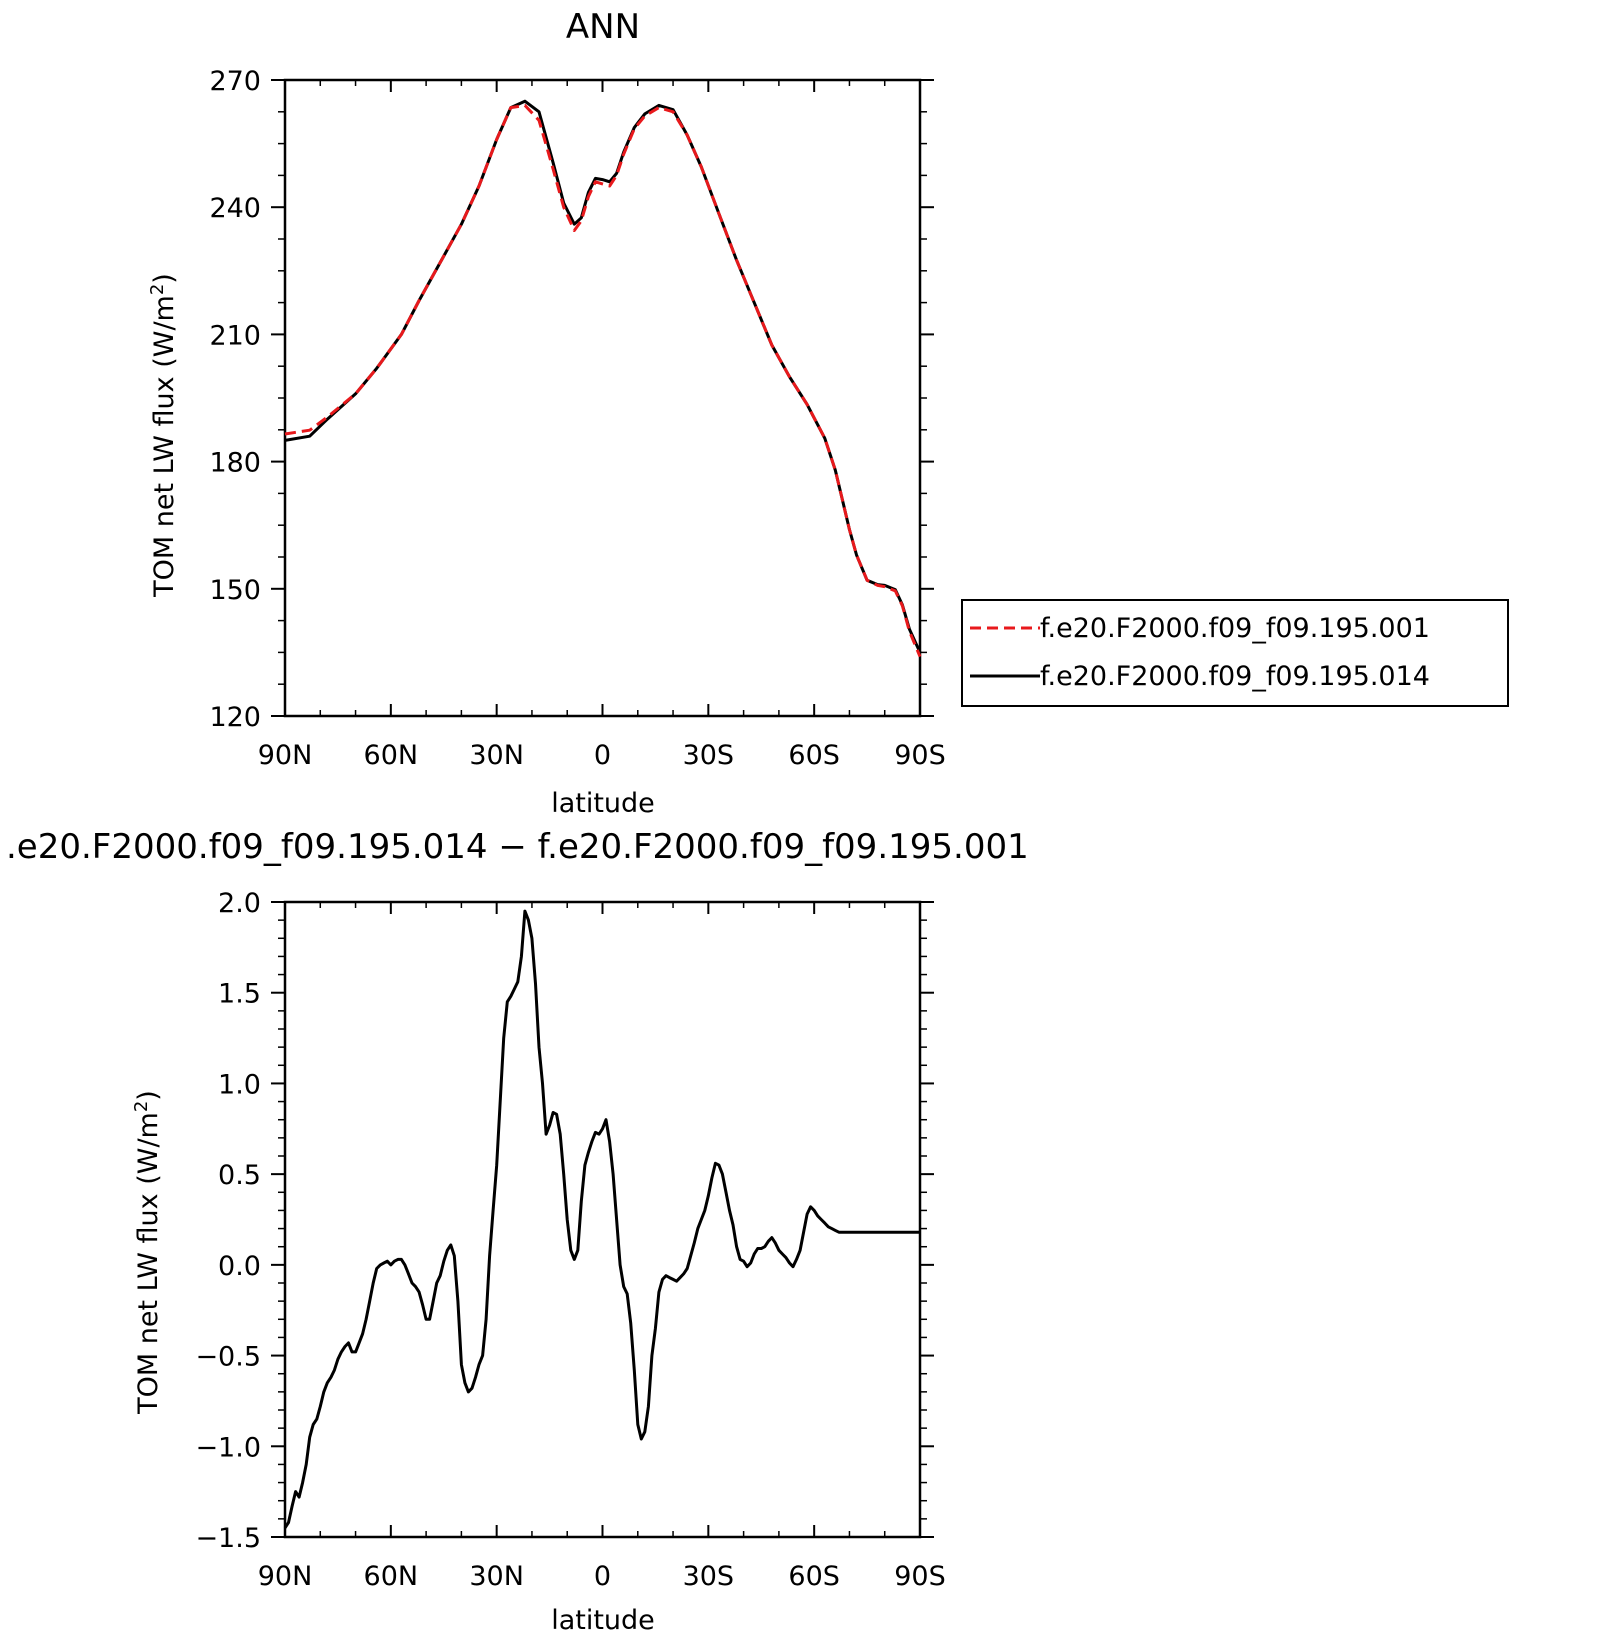 The image size is (1597, 1635). Describe the element at coordinates (148, 1095) in the screenshot. I see `bottom-y-axis-label-close: )` at that location.